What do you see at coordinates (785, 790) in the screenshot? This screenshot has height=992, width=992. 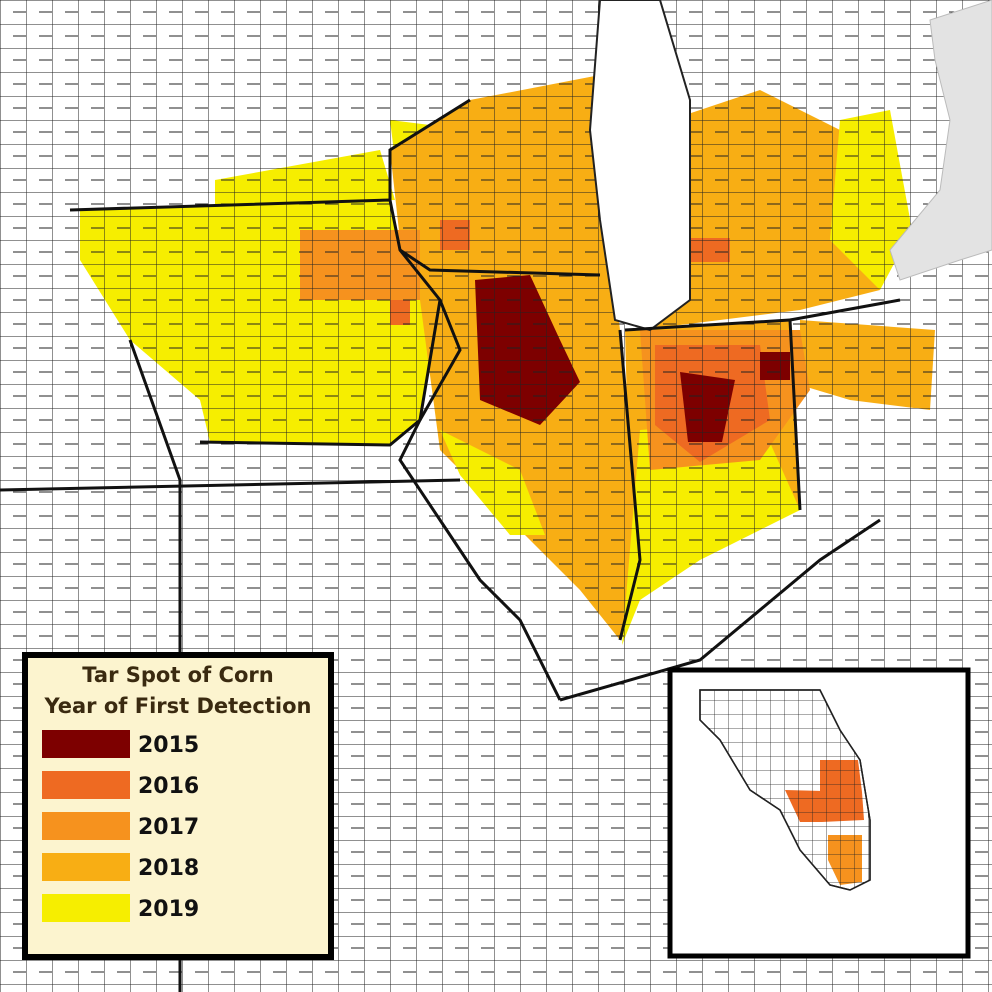 I see `florida-counties` at bounding box center [785, 790].